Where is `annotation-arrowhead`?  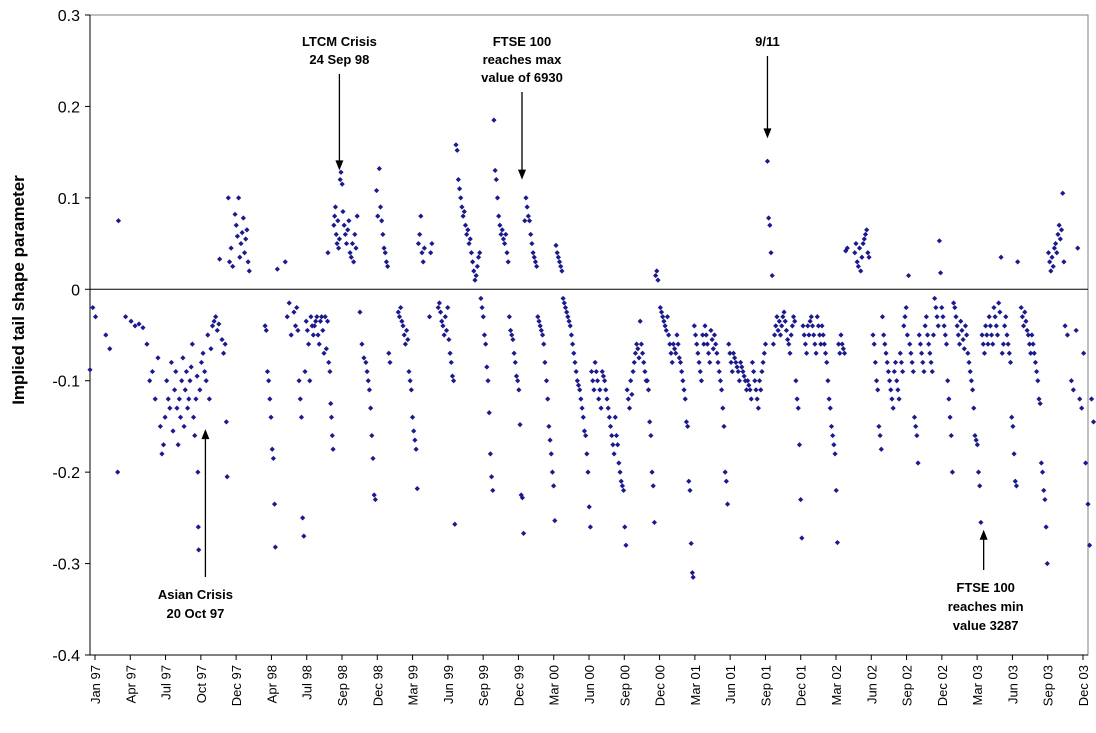 annotation-arrowhead is located at coordinates (205, 434).